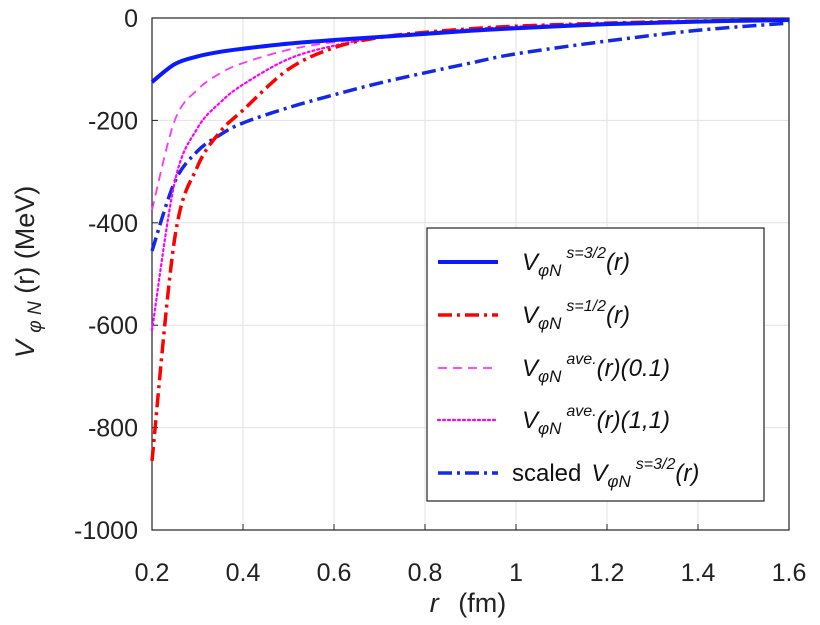 This screenshot has width=820, height=625. I want to click on x-tick-label: 0.6, so click(334, 573).